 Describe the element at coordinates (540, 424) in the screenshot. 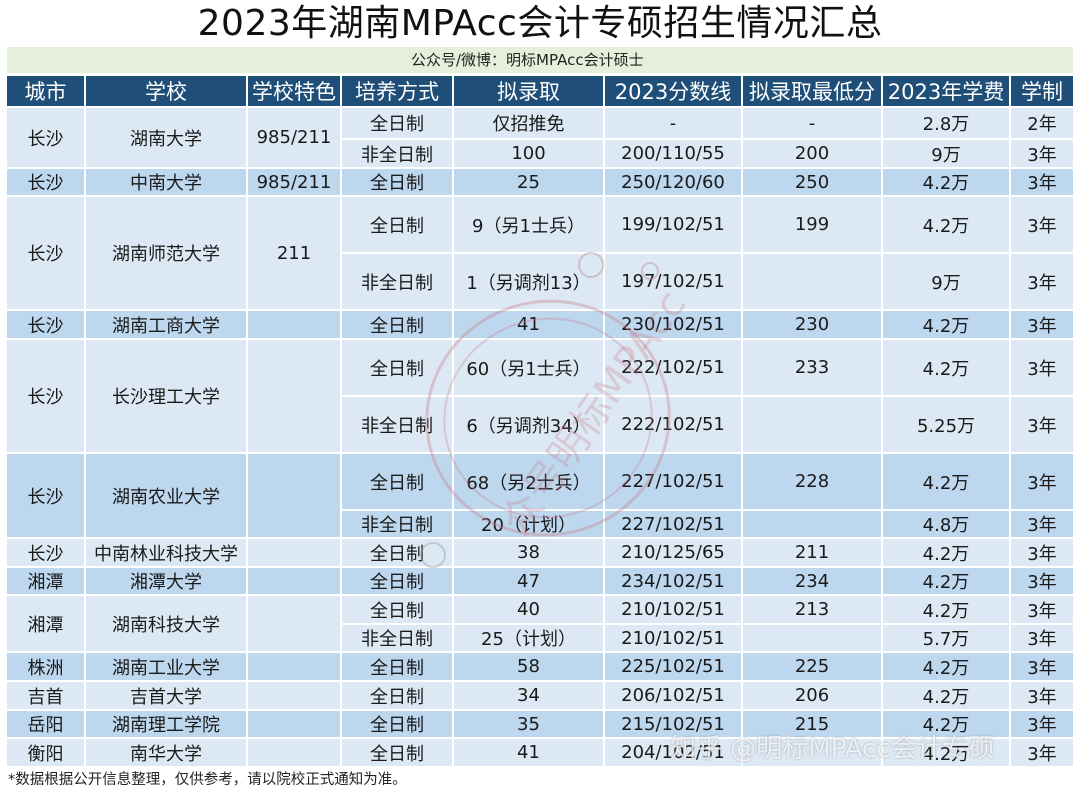

I see `table-row: 非全日制 6（另调剂34） 222/102/51 5.25万 3年` at that location.